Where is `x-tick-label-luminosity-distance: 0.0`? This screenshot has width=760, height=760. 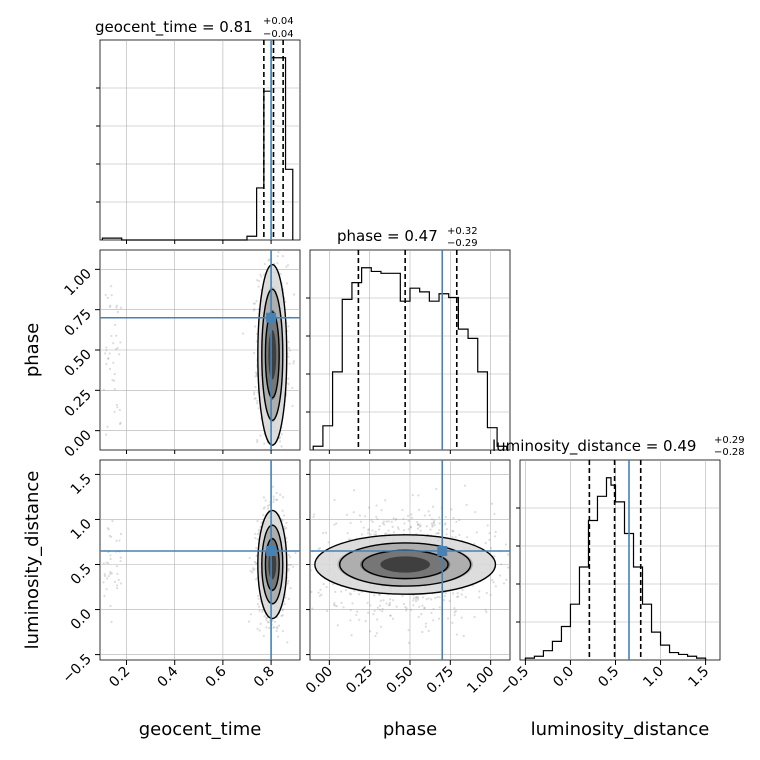 x-tick-label-luminosity-distance: 0.0 is located at coordinates (563, 677).